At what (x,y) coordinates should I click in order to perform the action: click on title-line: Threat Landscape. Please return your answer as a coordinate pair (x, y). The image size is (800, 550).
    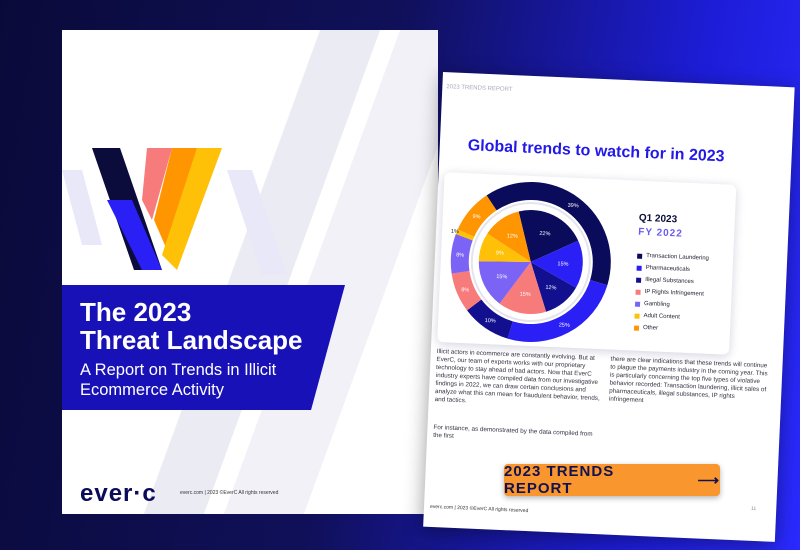
    Looking at the image, I should click on (191, 340).